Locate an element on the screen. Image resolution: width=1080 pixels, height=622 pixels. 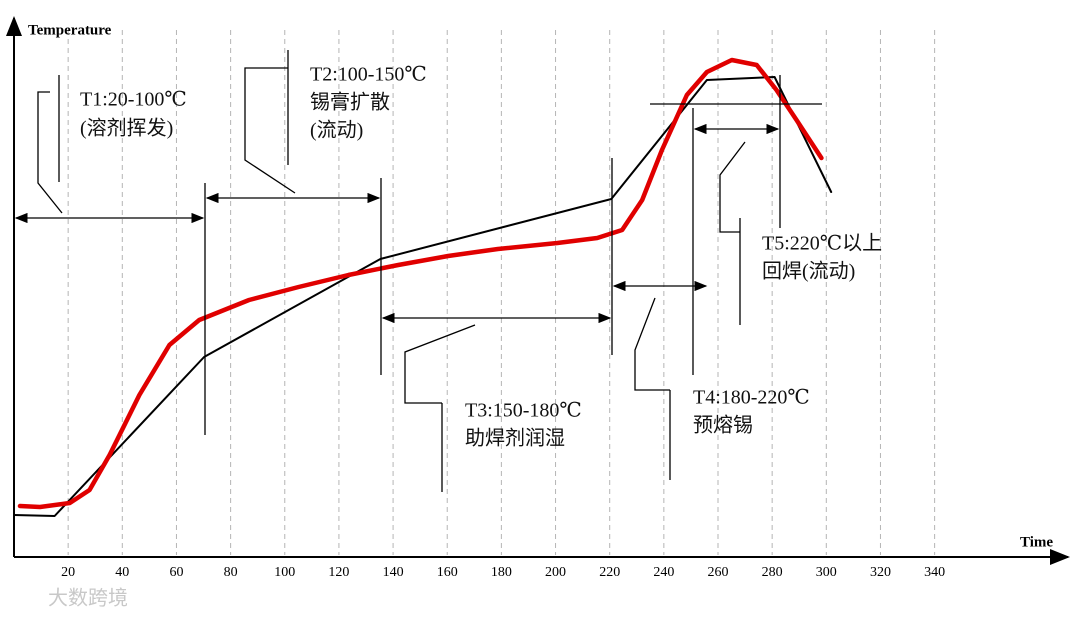
y-axis-label: Temperature is located at coordinates (70, 30).